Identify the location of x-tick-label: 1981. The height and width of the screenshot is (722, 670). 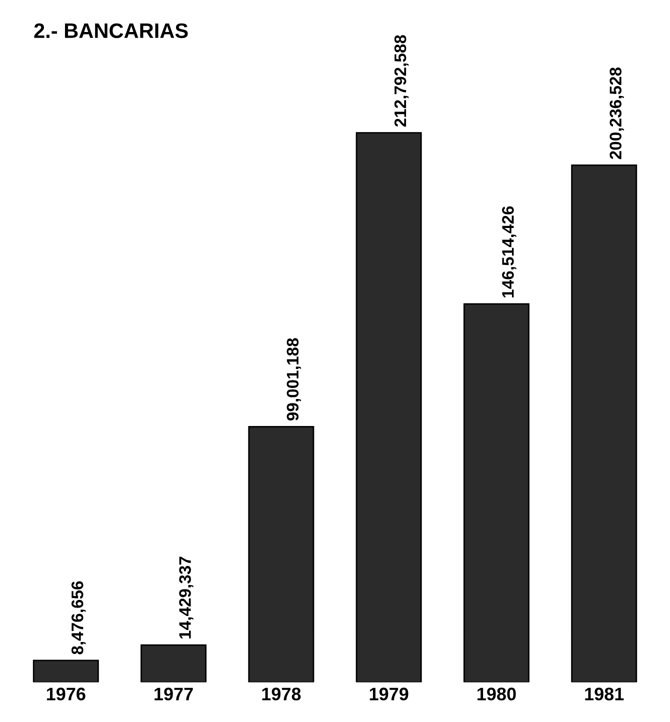
(604, 694).